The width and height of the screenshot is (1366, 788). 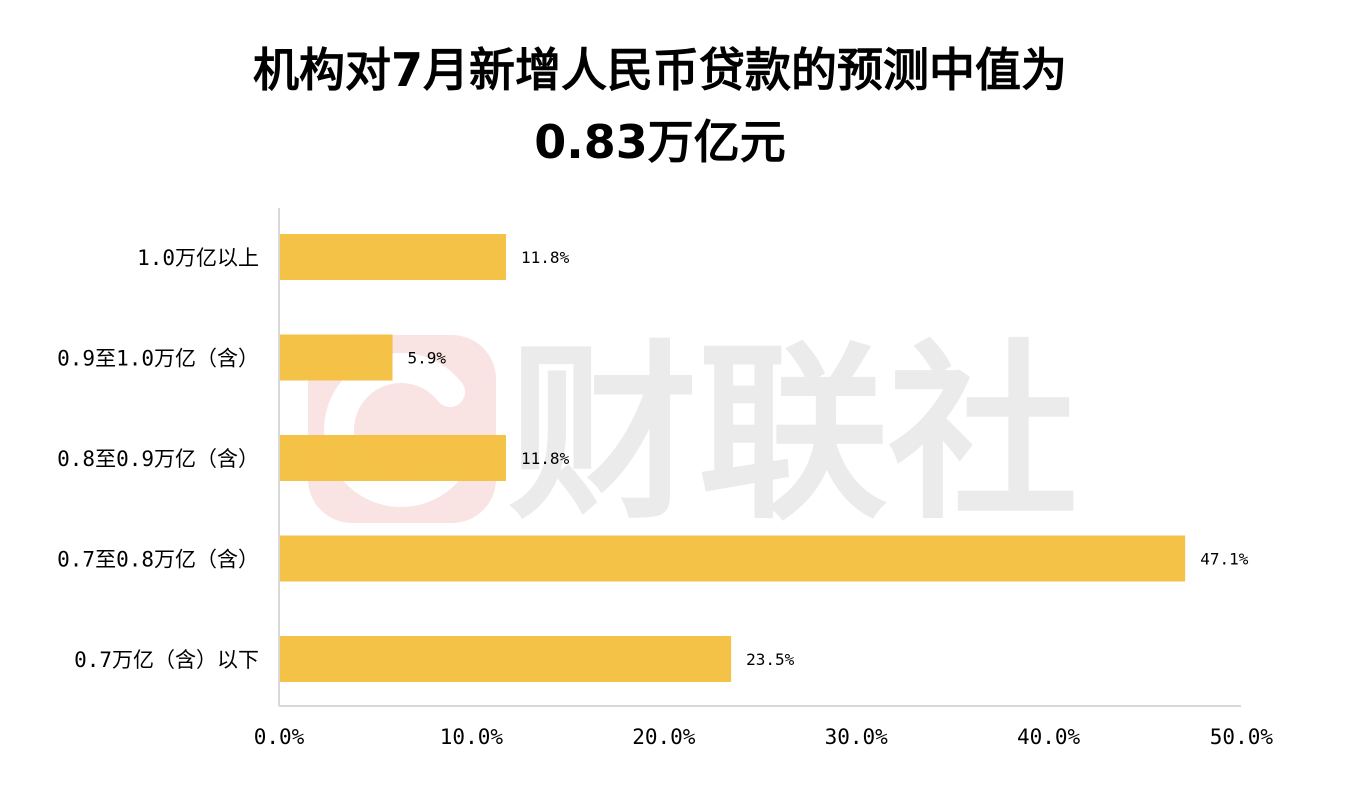 What do you see at coordinates (545, 458) in the screenshot?
I see `data-label-3: 11.8%` at bounding box center [545, 458].